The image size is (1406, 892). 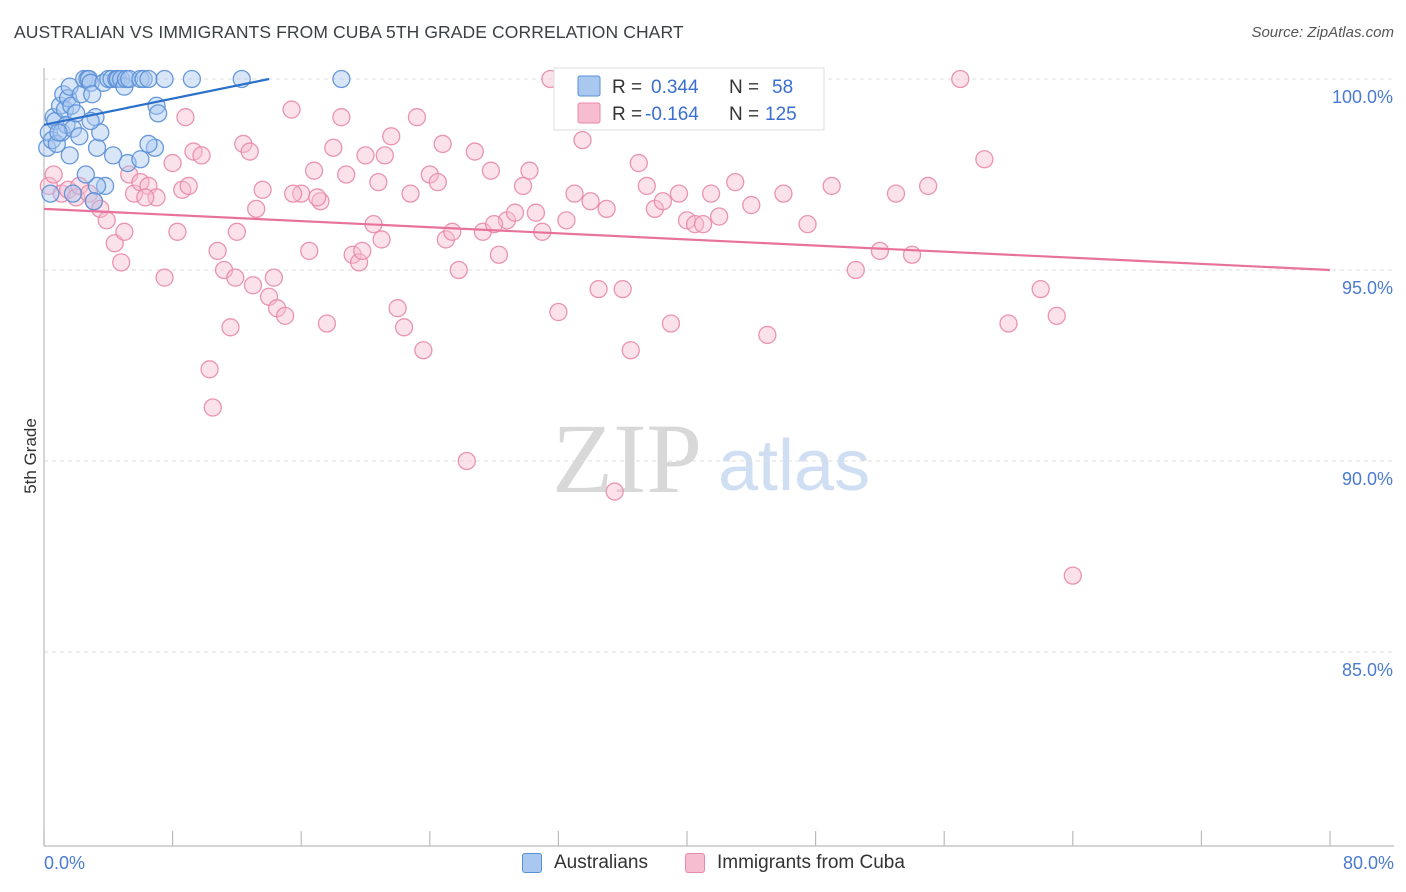 What do you see at coordinates (675, 87) in the screenshot?
I see `legend-r-value-blue: 0.344` at bounding box center [675, 87].